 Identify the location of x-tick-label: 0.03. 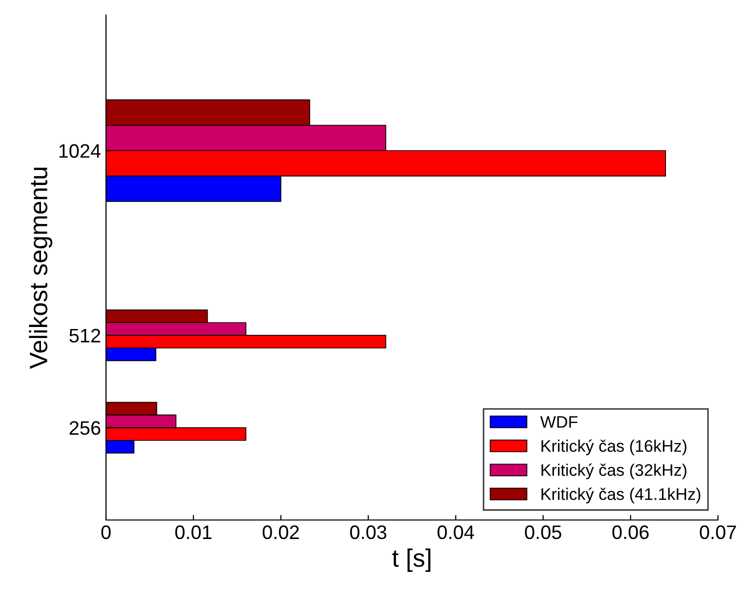
(368, 532).